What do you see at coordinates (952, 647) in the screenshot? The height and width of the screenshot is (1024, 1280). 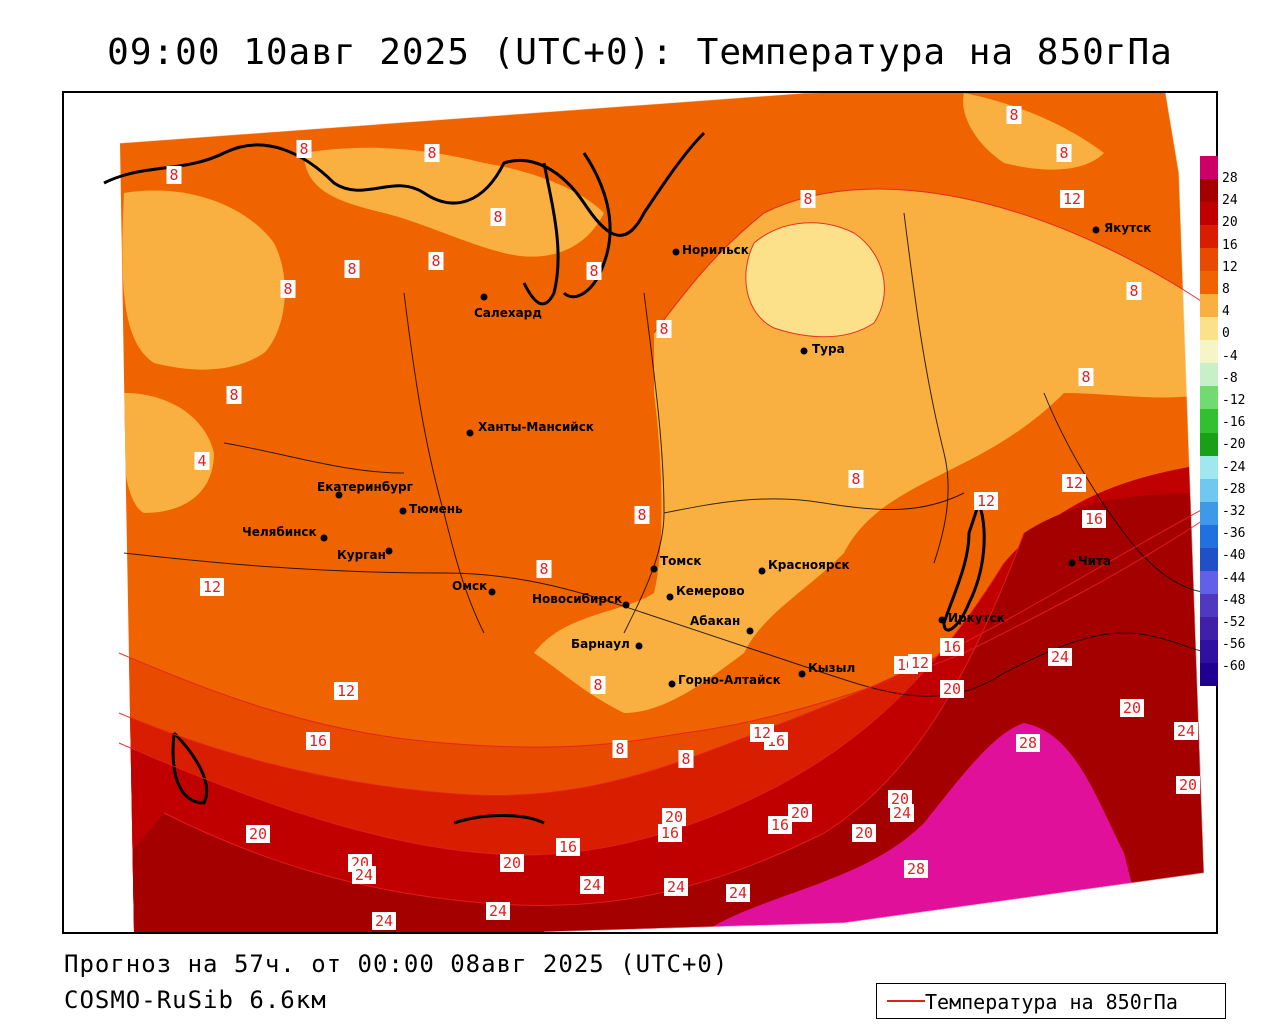 I see `isotherm-label-text: 16` at bounding box center [952, 647].